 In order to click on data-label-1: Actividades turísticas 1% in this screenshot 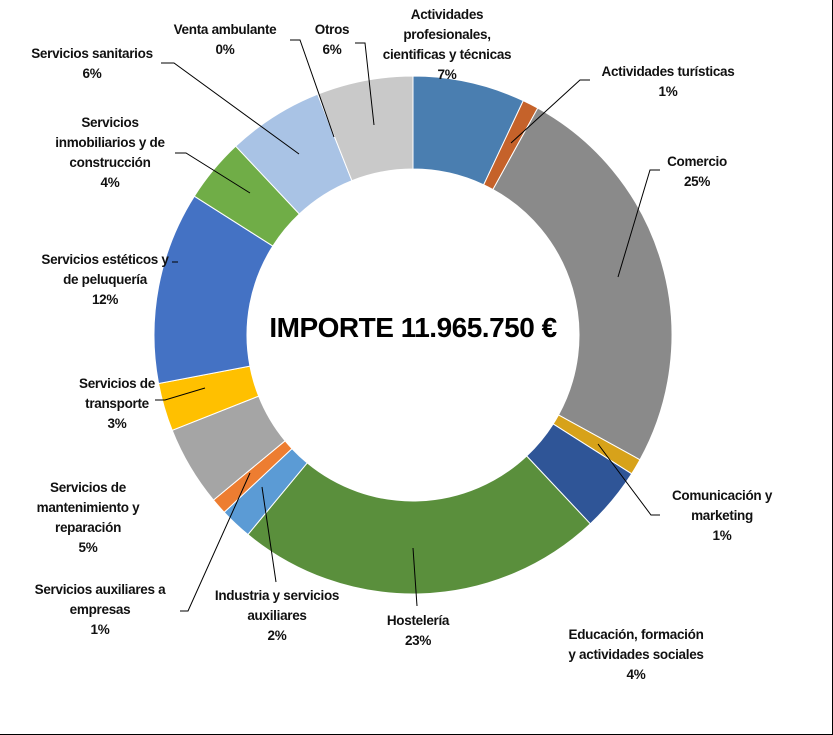, I will do `click(668, 82)`.